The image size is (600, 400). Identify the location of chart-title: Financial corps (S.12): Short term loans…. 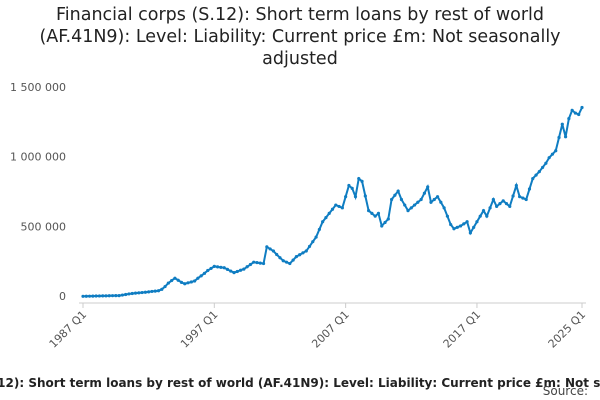
(300, 37).